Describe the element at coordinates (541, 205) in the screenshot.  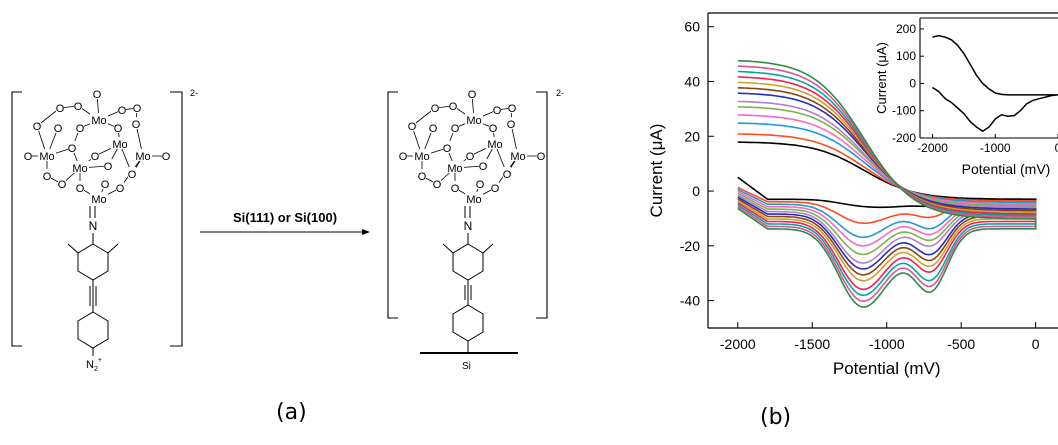
I see `right-bracket-close` at that location.